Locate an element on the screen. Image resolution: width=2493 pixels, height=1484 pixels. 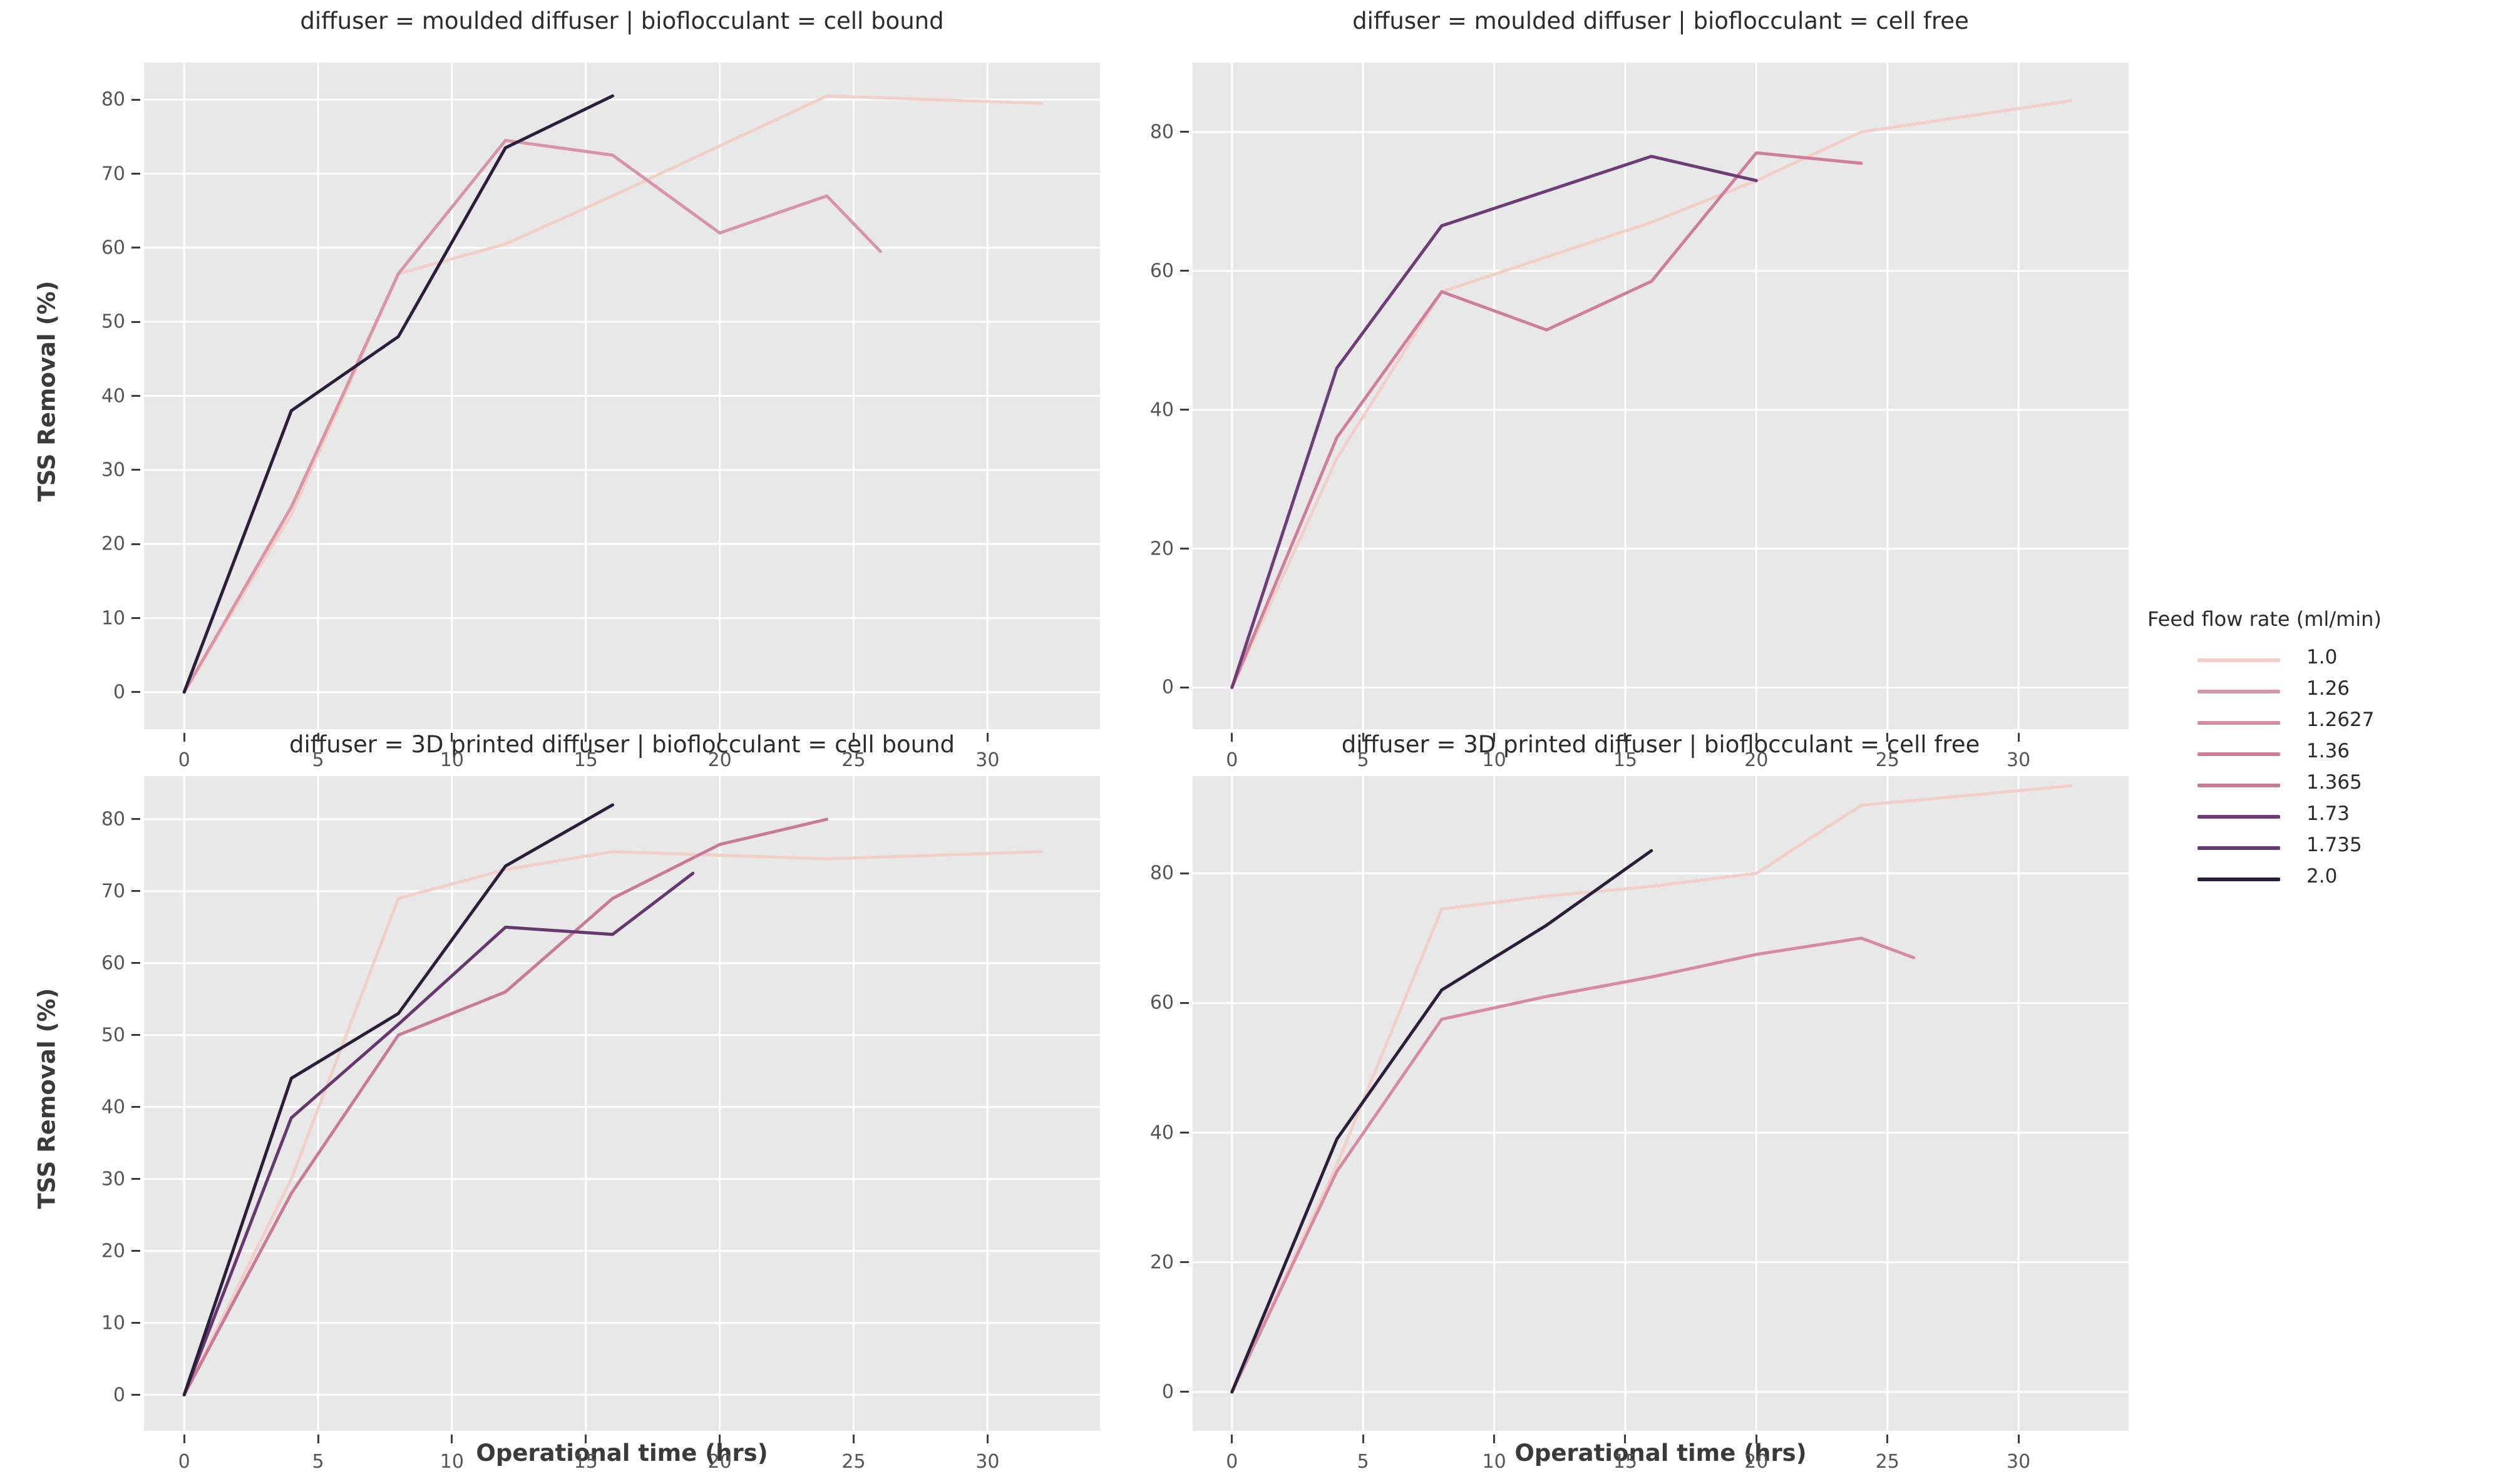
series-line-1.365 is located at coordinates (505, 1106).